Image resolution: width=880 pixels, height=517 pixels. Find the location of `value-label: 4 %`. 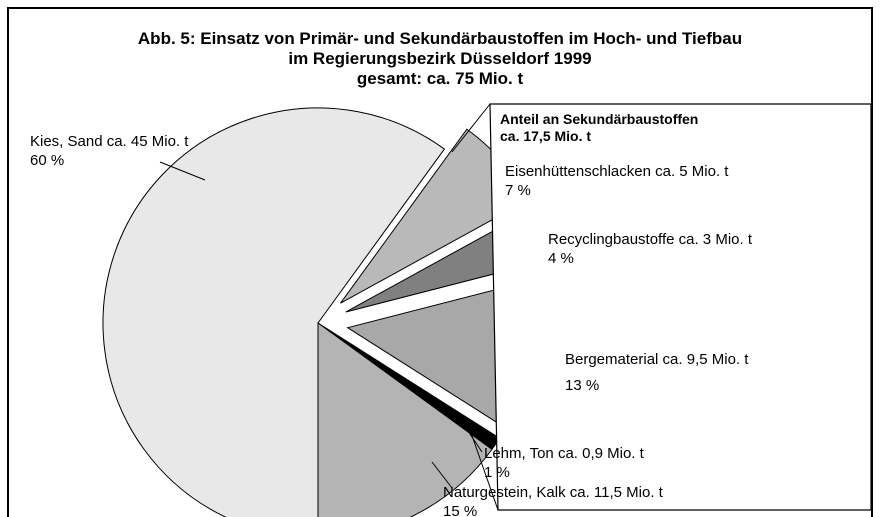

value-label: 4 % is located at coordinates (561, 258).